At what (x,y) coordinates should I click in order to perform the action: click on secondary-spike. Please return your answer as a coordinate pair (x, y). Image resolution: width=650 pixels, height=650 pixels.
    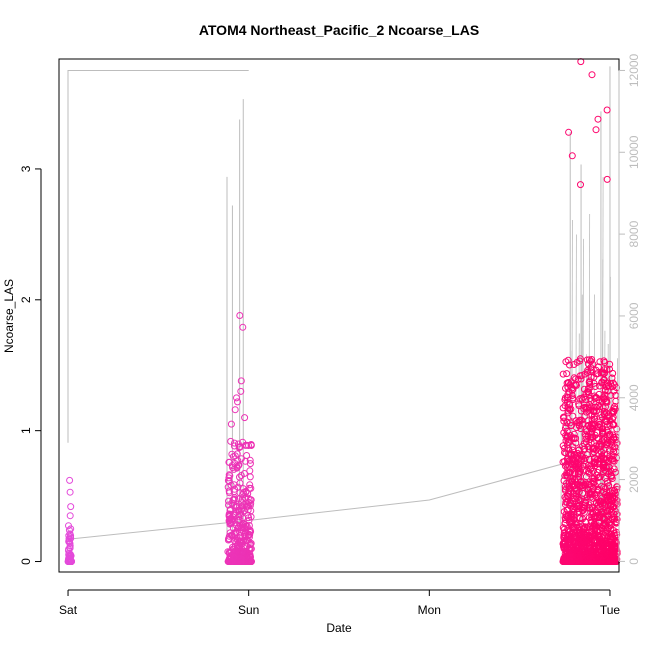
    Looking at the image, I should click on (594, 411).